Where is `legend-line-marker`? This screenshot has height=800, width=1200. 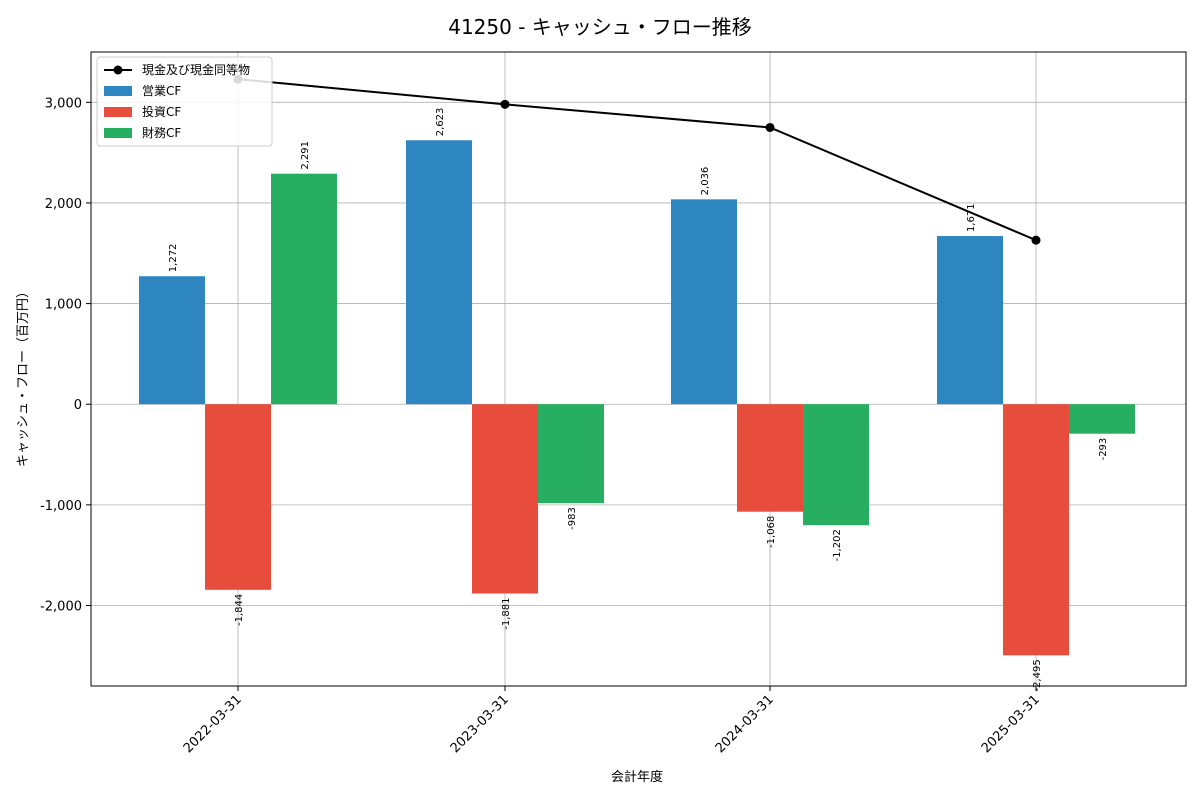
legend-line-marker is located at coordinates (118, 70).